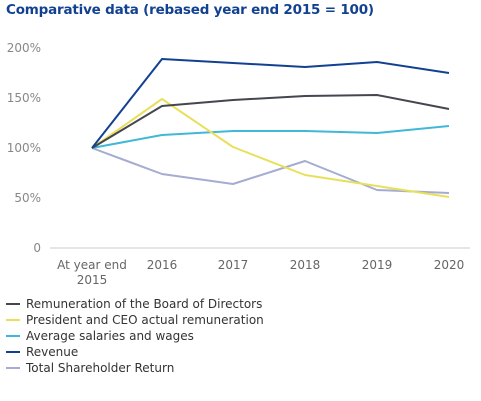 The image size is (481, 401). Describe the element at coordinates (260, 272) in the screenshot. I see `x-axis-ticks: At year end 2015 2016 2017 2018 2019 2020` at that location.